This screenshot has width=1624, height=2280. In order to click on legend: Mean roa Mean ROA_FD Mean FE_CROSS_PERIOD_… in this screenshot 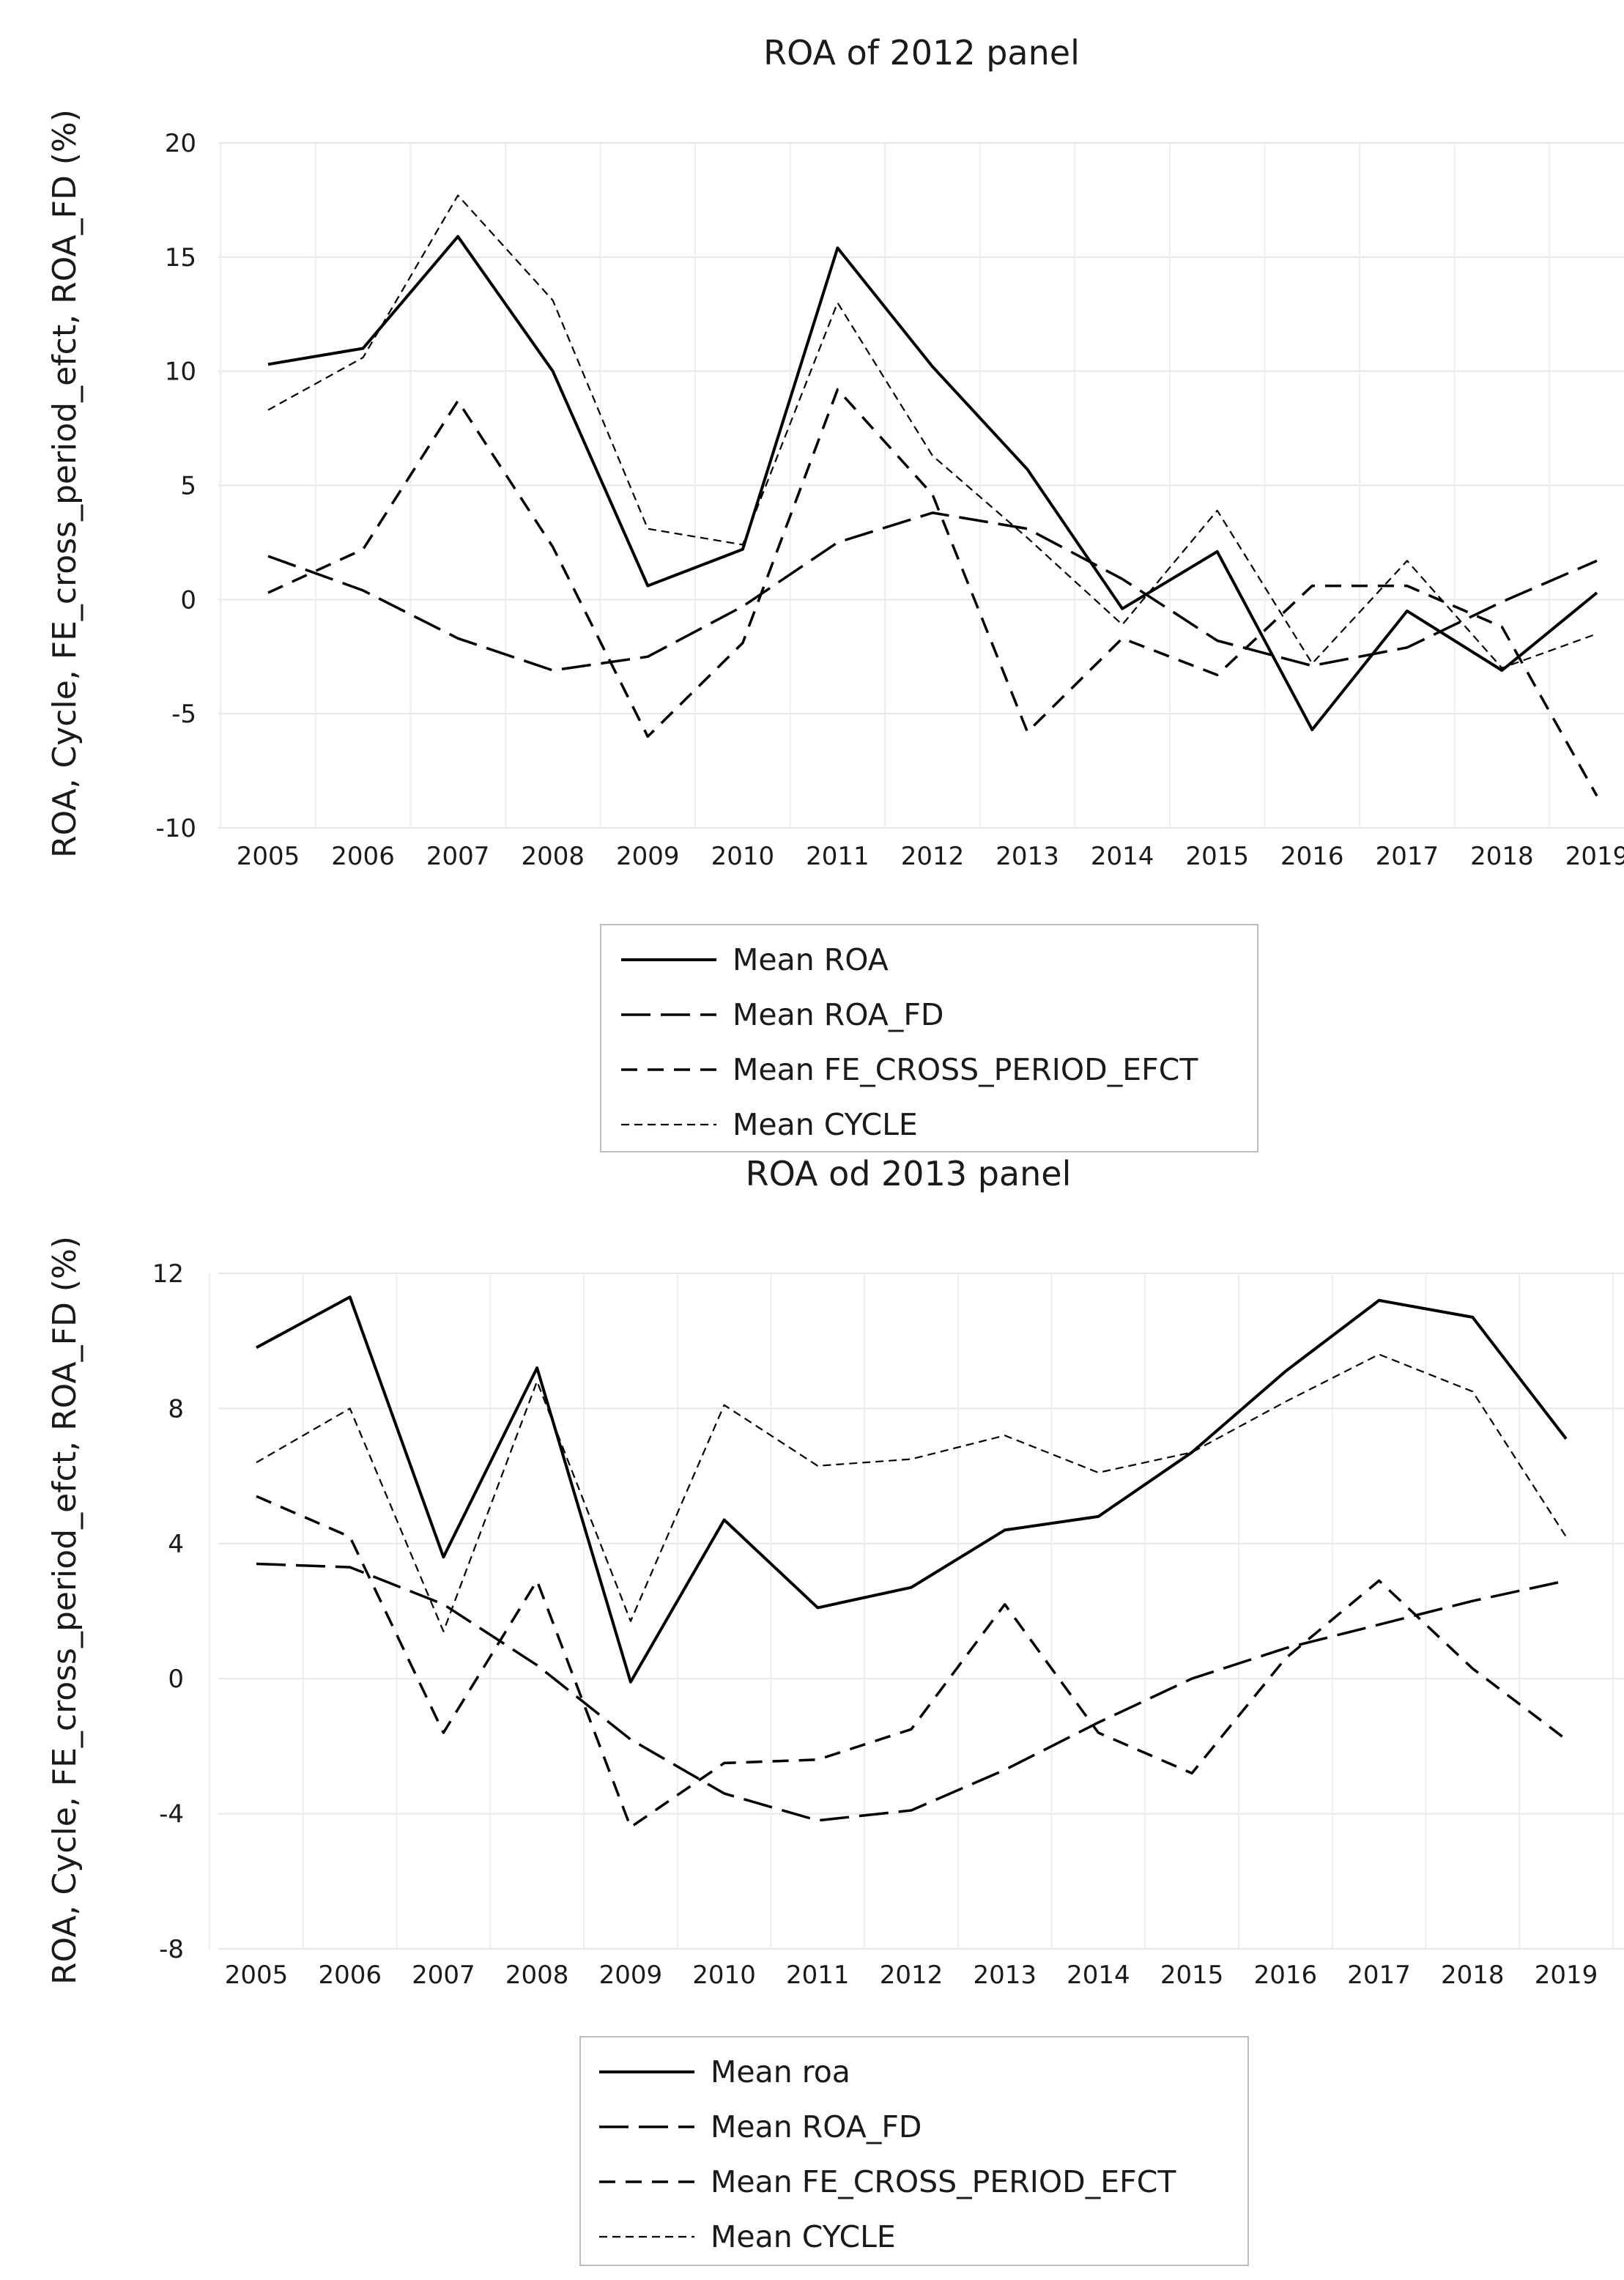, I will do `click(914, 2151)`.